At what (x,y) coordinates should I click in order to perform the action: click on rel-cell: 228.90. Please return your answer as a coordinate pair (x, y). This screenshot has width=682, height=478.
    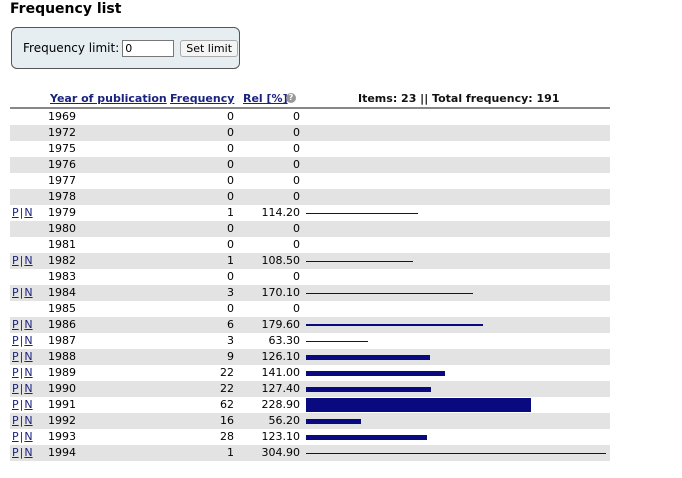
    Looking at the image, I should click on (281, 404).